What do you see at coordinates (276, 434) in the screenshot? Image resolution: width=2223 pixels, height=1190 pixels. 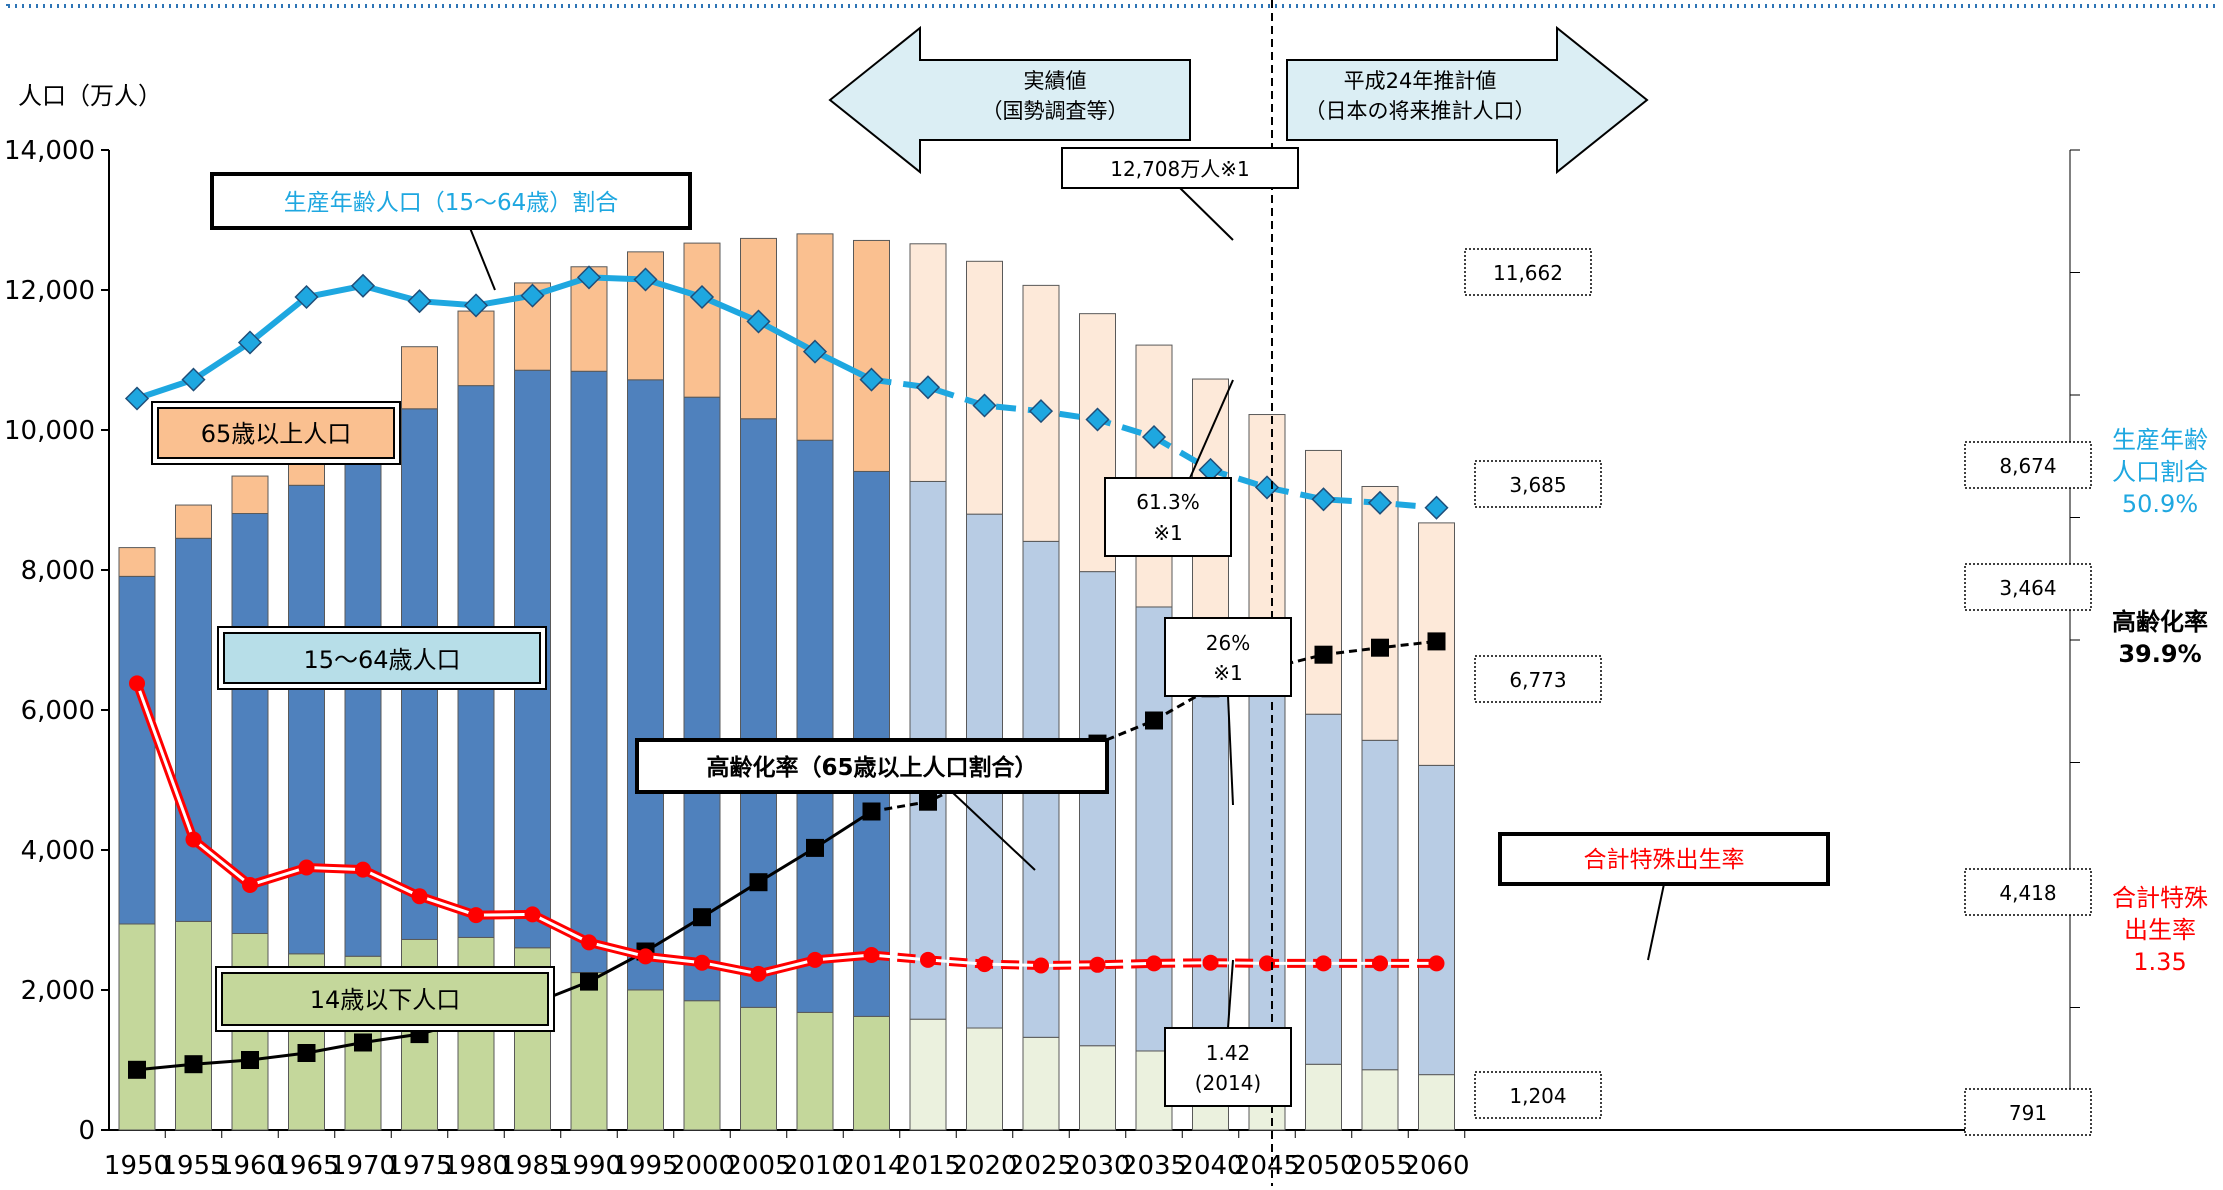 I see `legend-elder-label: 65歳以上人口` at bounding box center [276, 434].